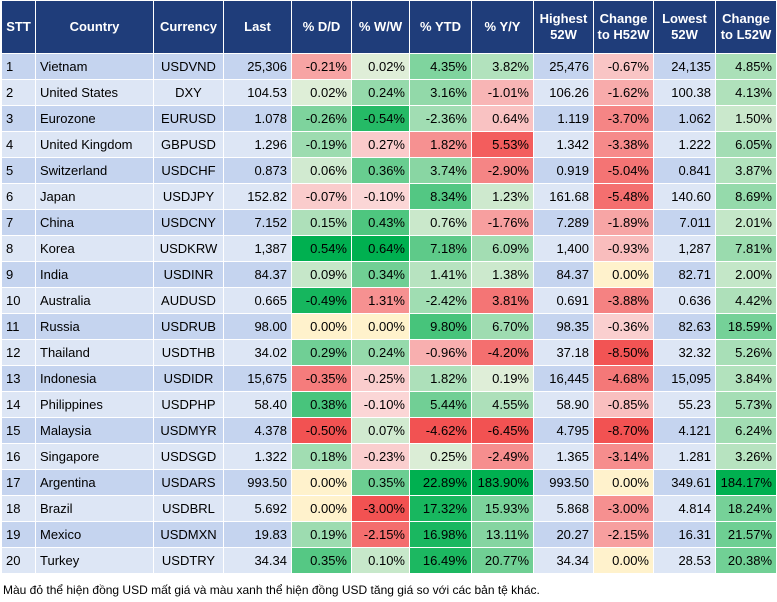  What do you see at coordinates (94, 482) in the screenshot?
I see `table-cell: Argentina` at bounding box center [94, 482].